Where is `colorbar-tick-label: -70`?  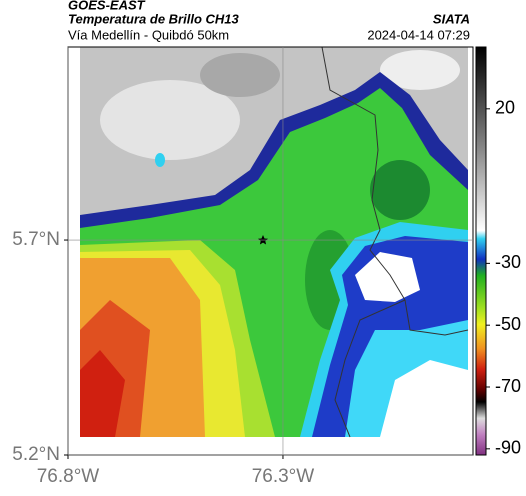 colorbar-tick-label: -70 is located at coordinates (508, 386).